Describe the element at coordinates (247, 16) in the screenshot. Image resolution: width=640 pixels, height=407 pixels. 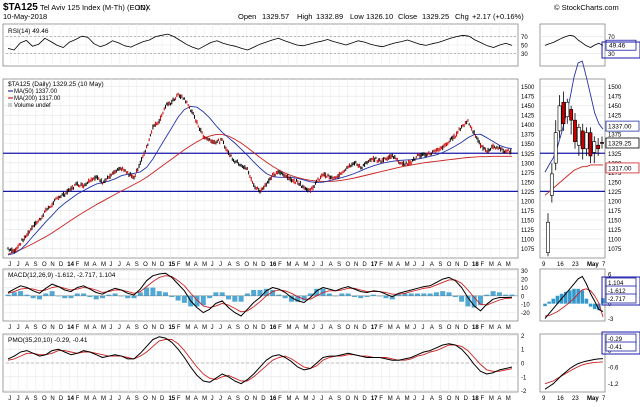
I see `open-label: Open` at that location.